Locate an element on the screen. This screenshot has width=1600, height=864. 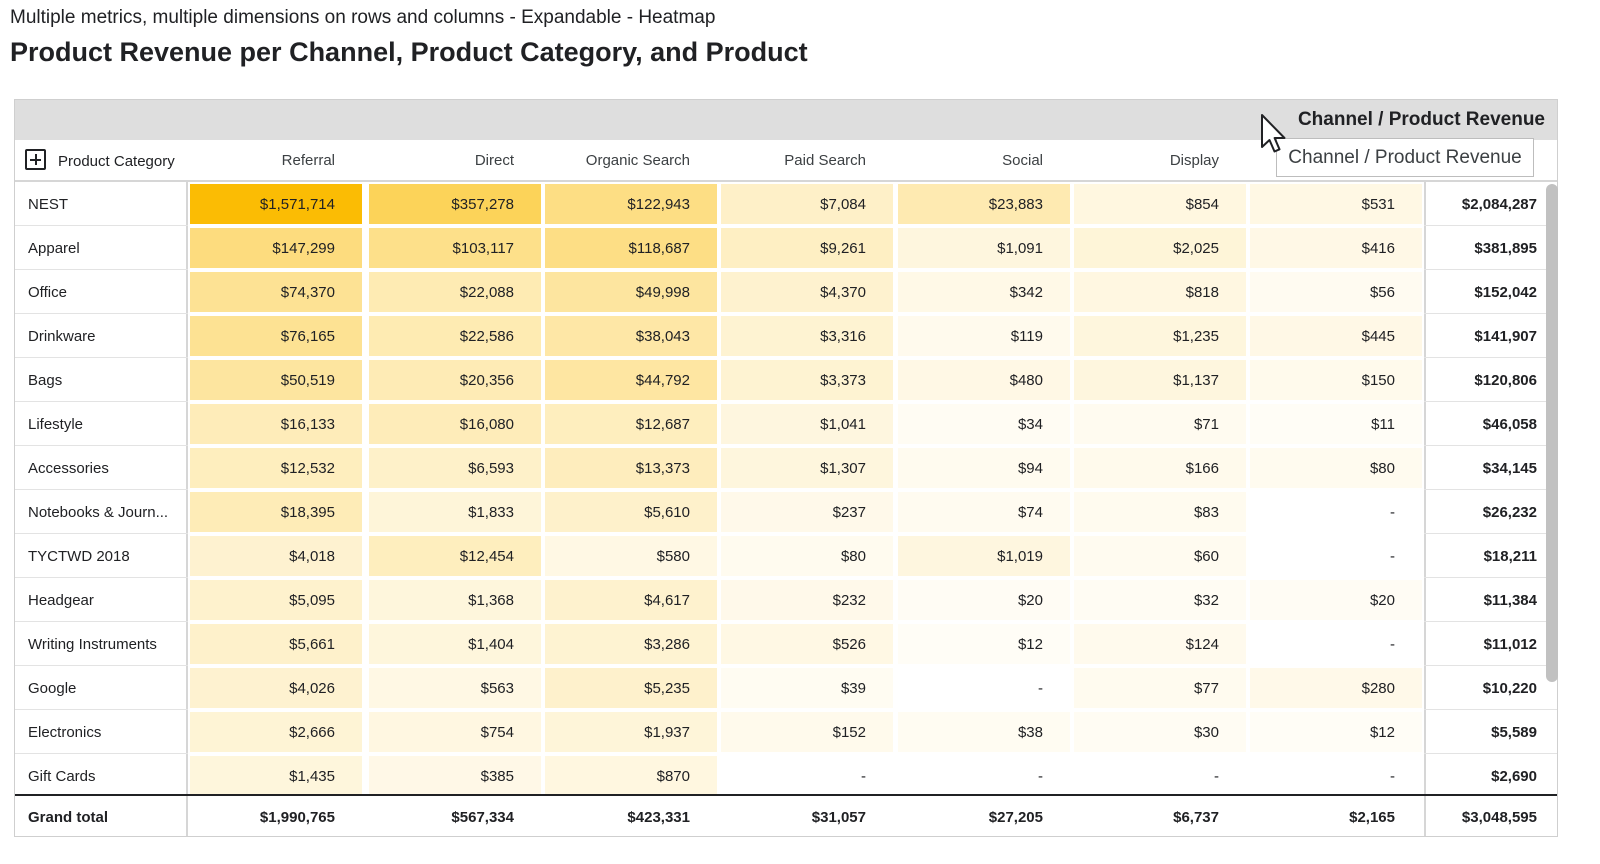
row-label: Bags is located at coordinates (101, 380).